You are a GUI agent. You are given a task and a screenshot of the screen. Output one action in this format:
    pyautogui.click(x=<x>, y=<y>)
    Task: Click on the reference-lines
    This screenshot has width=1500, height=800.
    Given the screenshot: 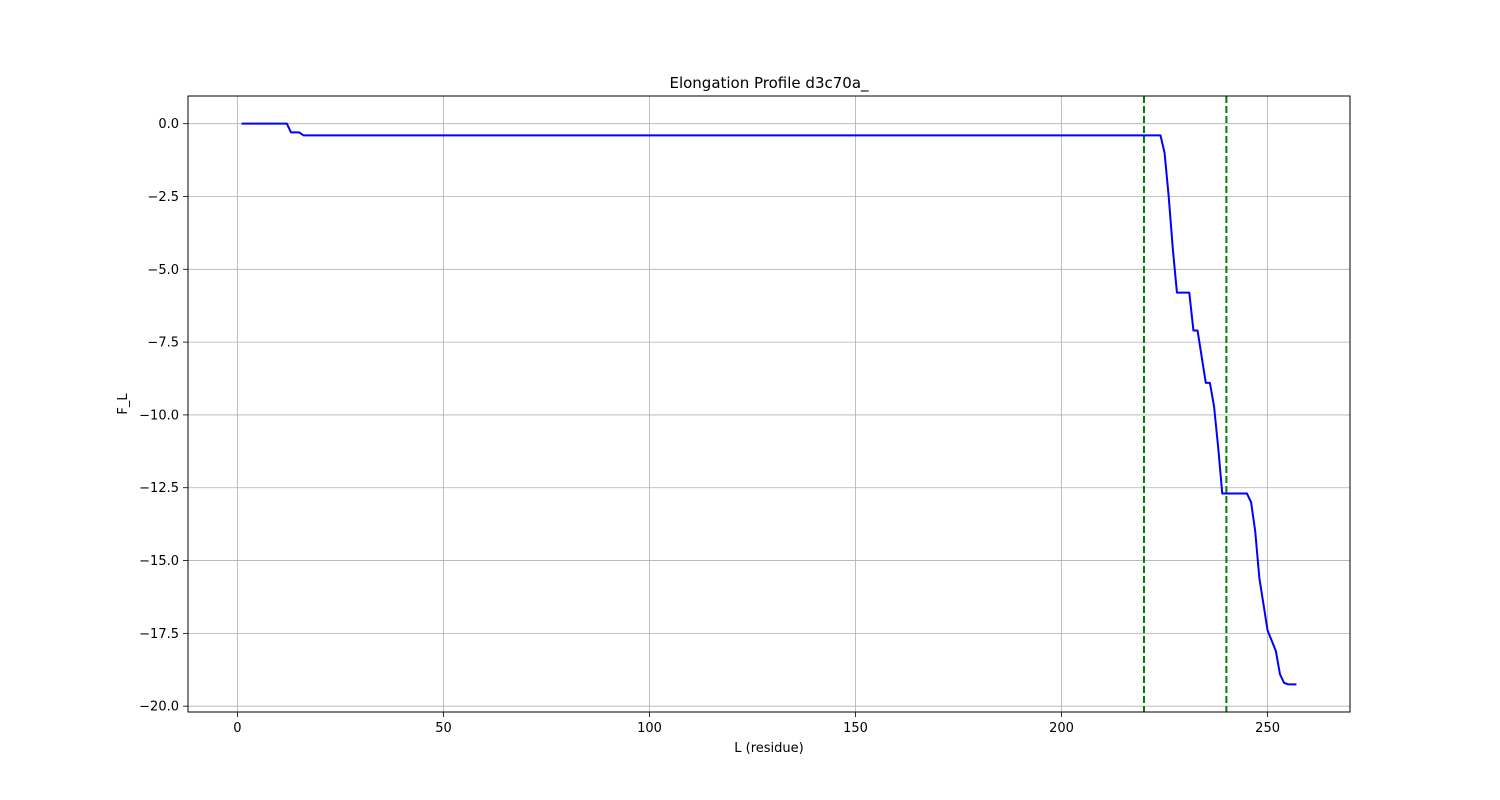 What is the action you would take?
    pyautogui.click(x=1185, y=404)
    